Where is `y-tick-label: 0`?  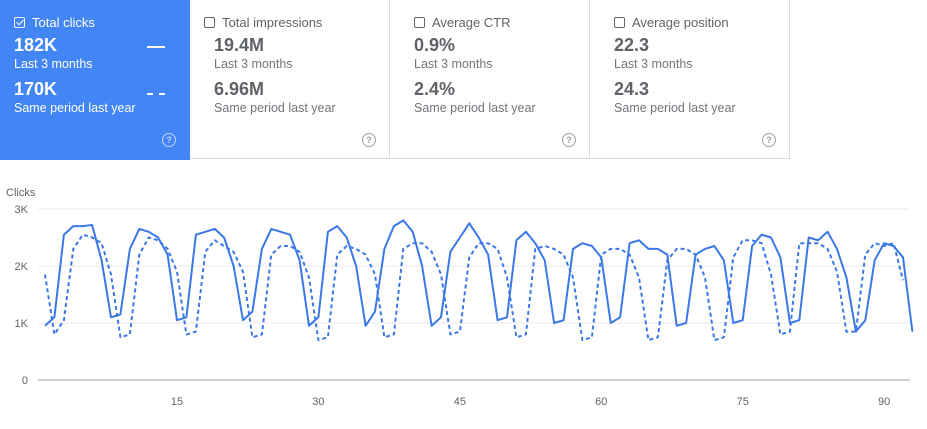 y-tick-label: 0 is located at coordinates (25, 381).